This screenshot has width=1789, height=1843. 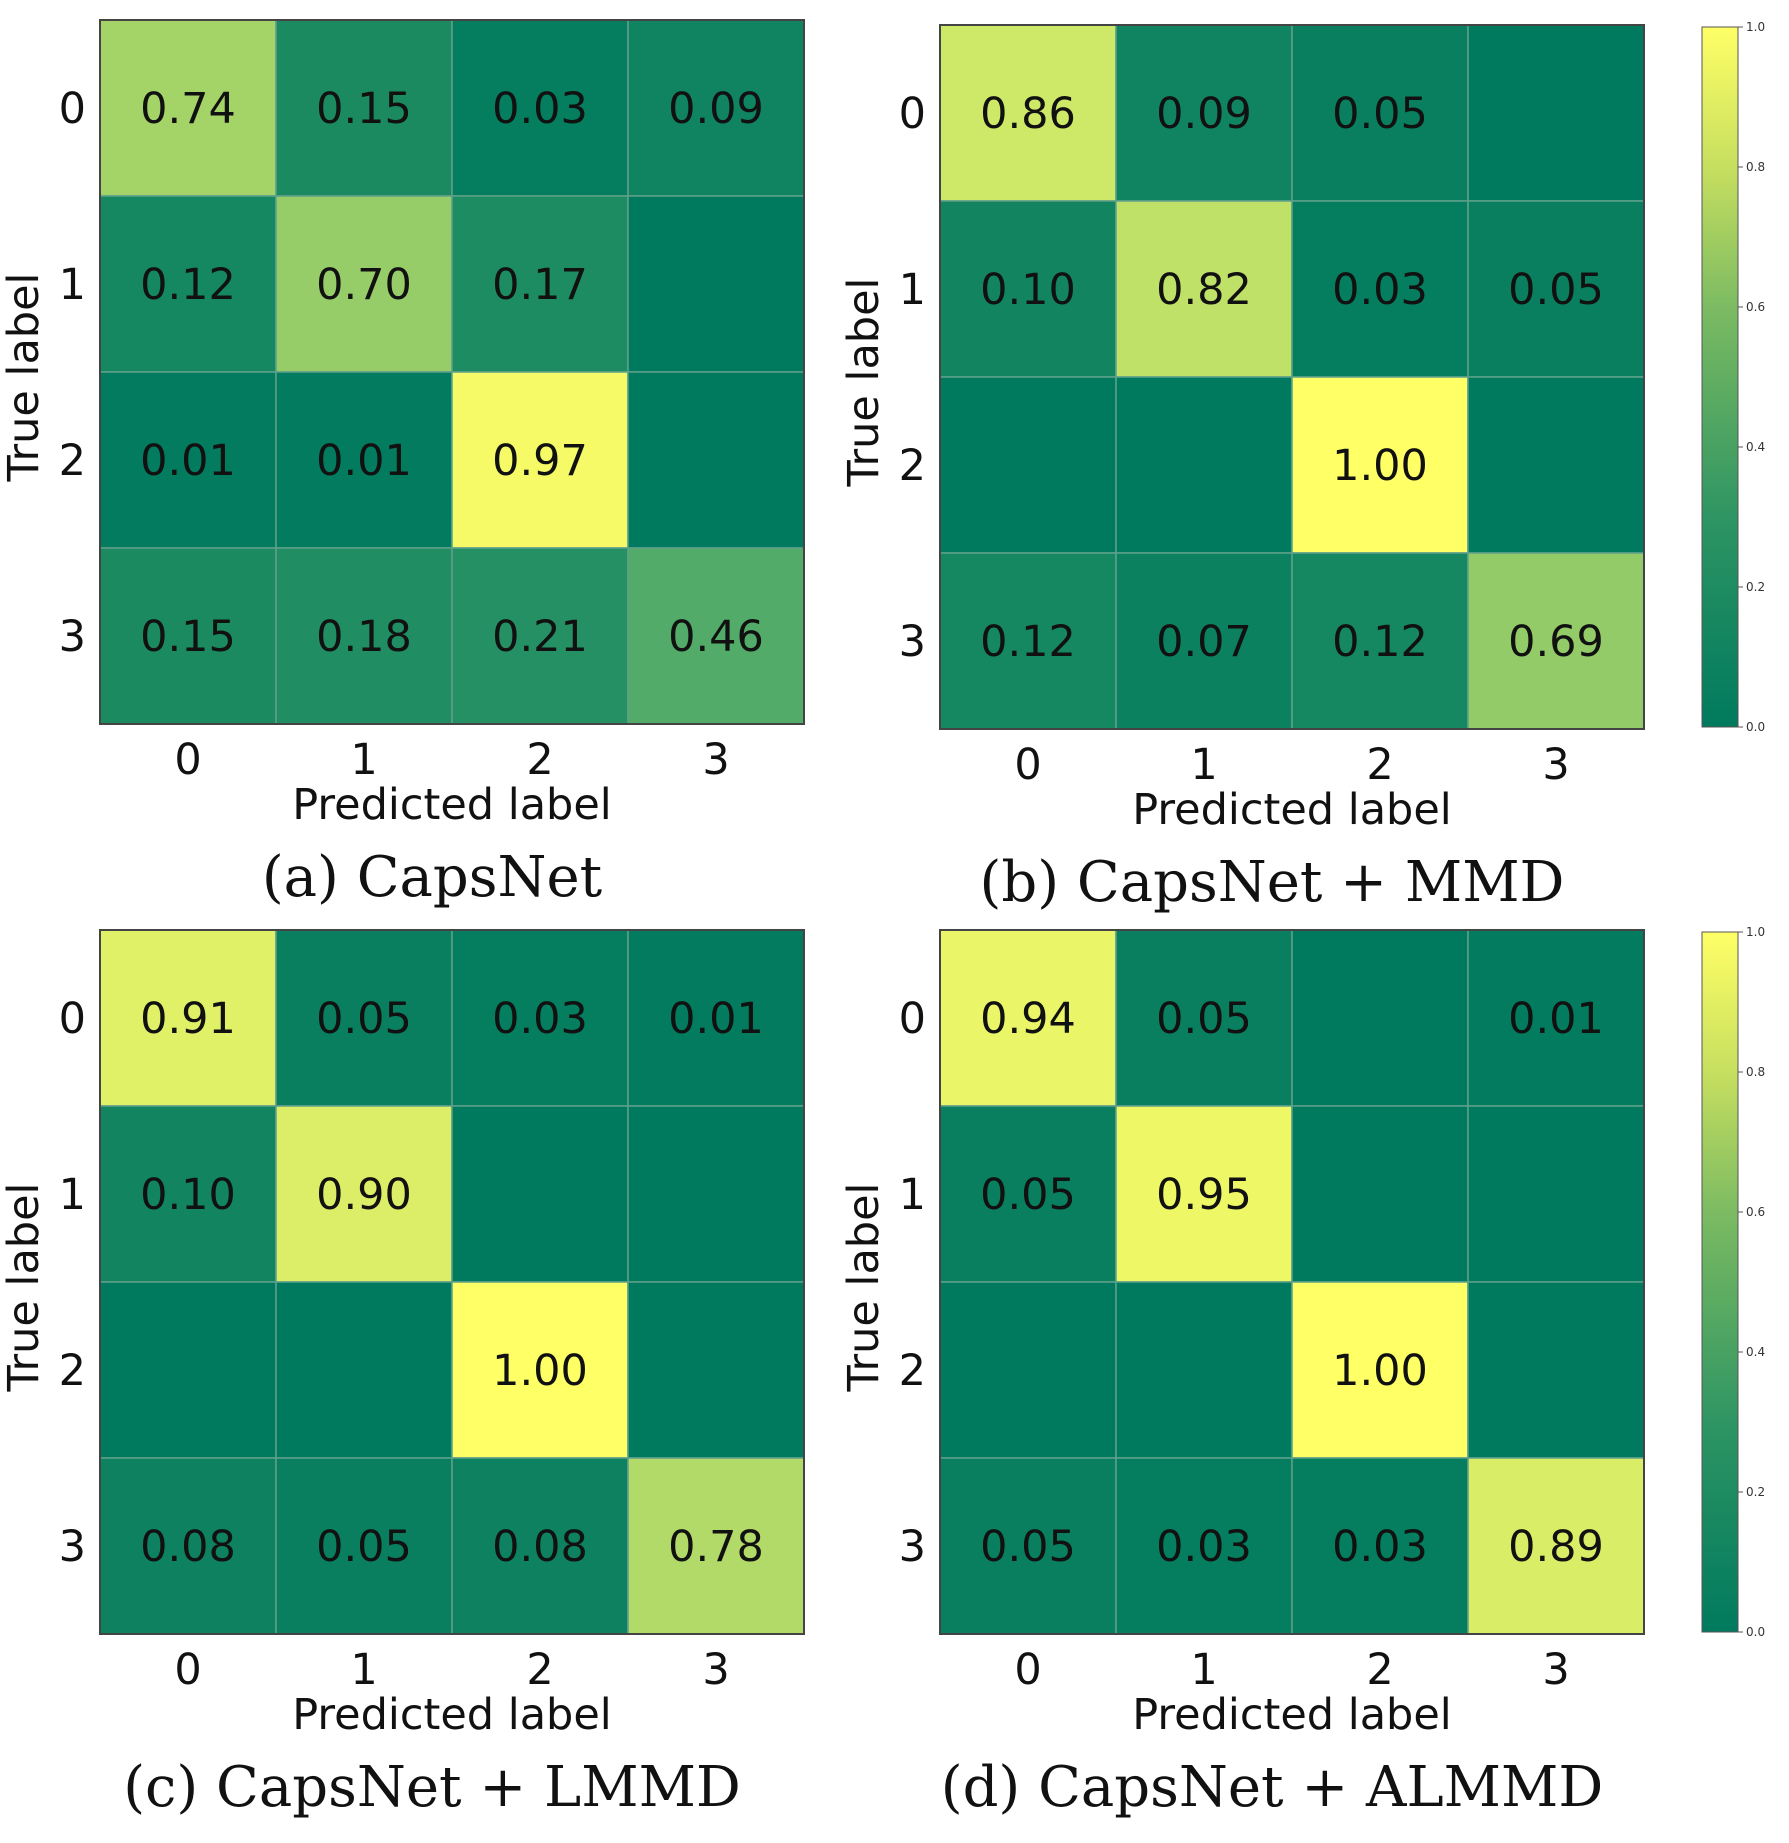 What do you see at coordinates (432, 877) in the screenshot?
I see `panel-caption: (a) CapsNet` at bounding box center [432, 877].